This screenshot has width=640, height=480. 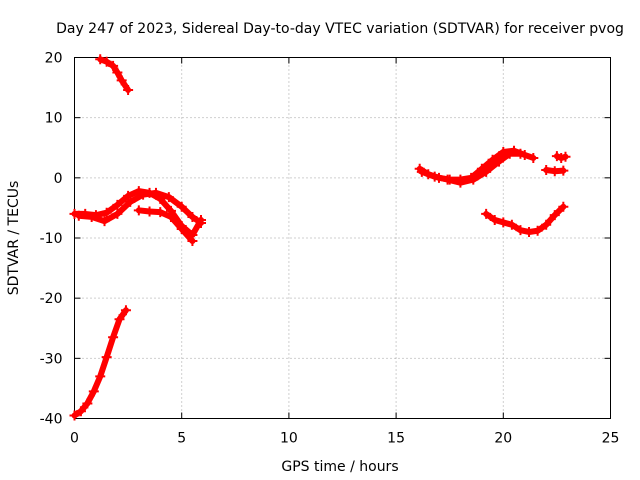 I want to click on series-arc-evening-b, so click(x=471, y=168).